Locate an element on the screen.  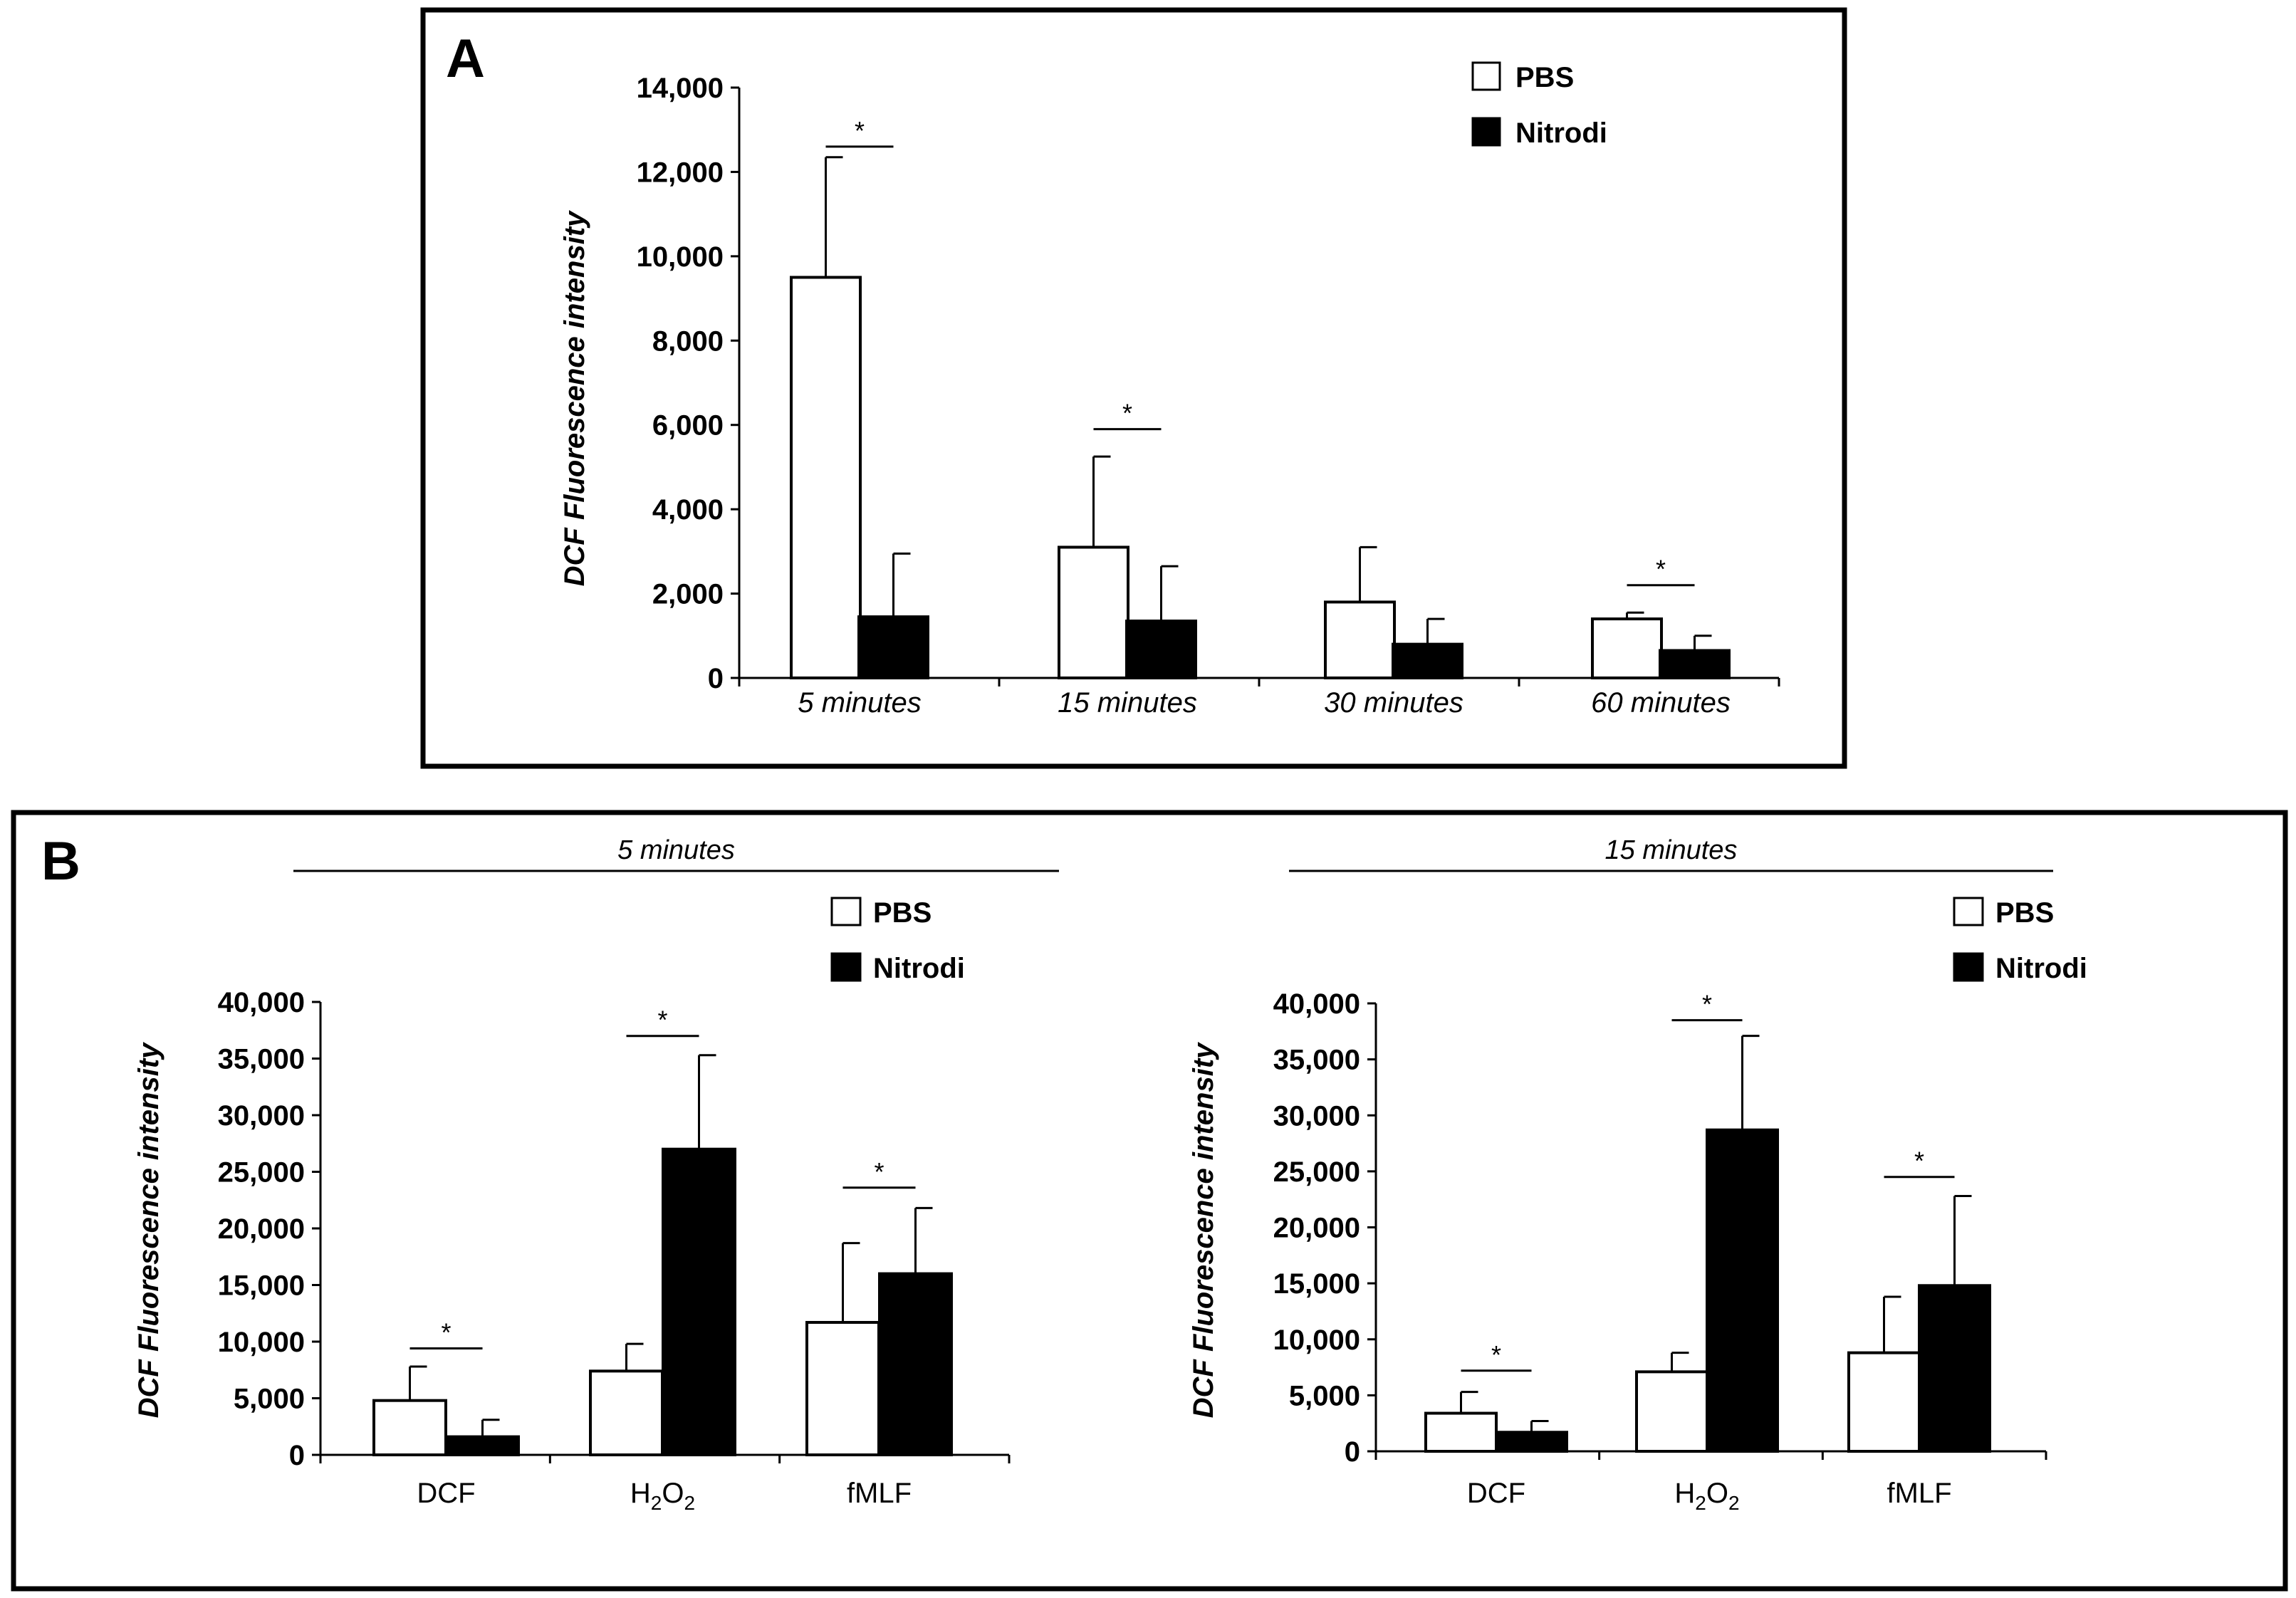
category-label: 60 minutes is located at coordinates (1661, 703).